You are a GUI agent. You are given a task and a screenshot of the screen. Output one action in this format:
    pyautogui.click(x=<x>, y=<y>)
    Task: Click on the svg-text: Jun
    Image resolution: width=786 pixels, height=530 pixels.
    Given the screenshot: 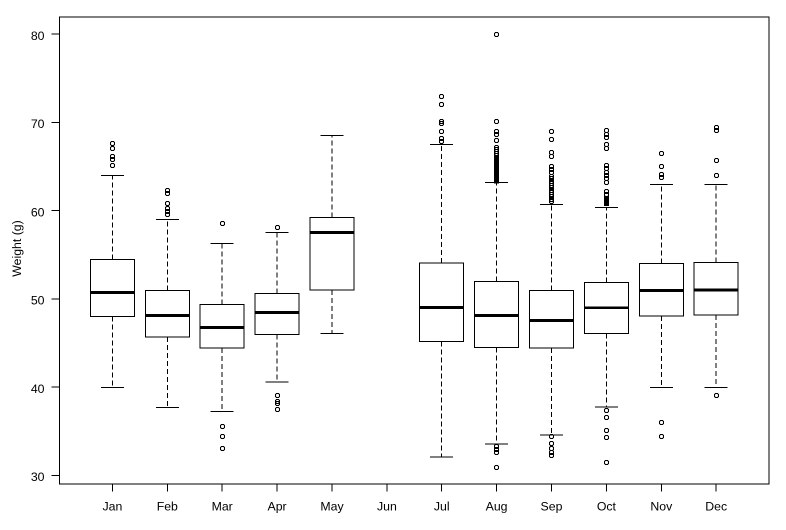 What is the action you would take?
    pyautogui.click(x=387, y=507)
    